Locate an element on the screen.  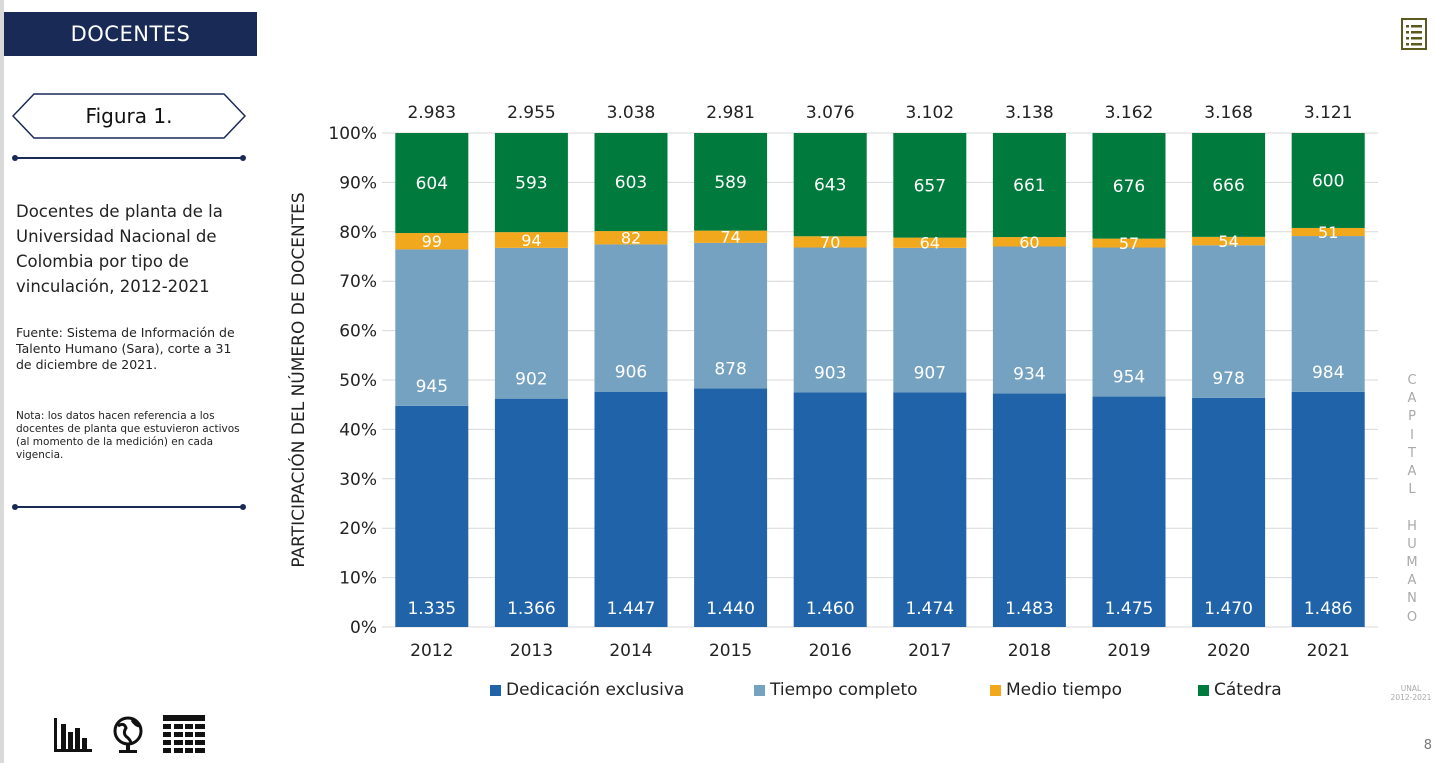
x-tick-label: 2021 is located at coordinates (1328, 651).